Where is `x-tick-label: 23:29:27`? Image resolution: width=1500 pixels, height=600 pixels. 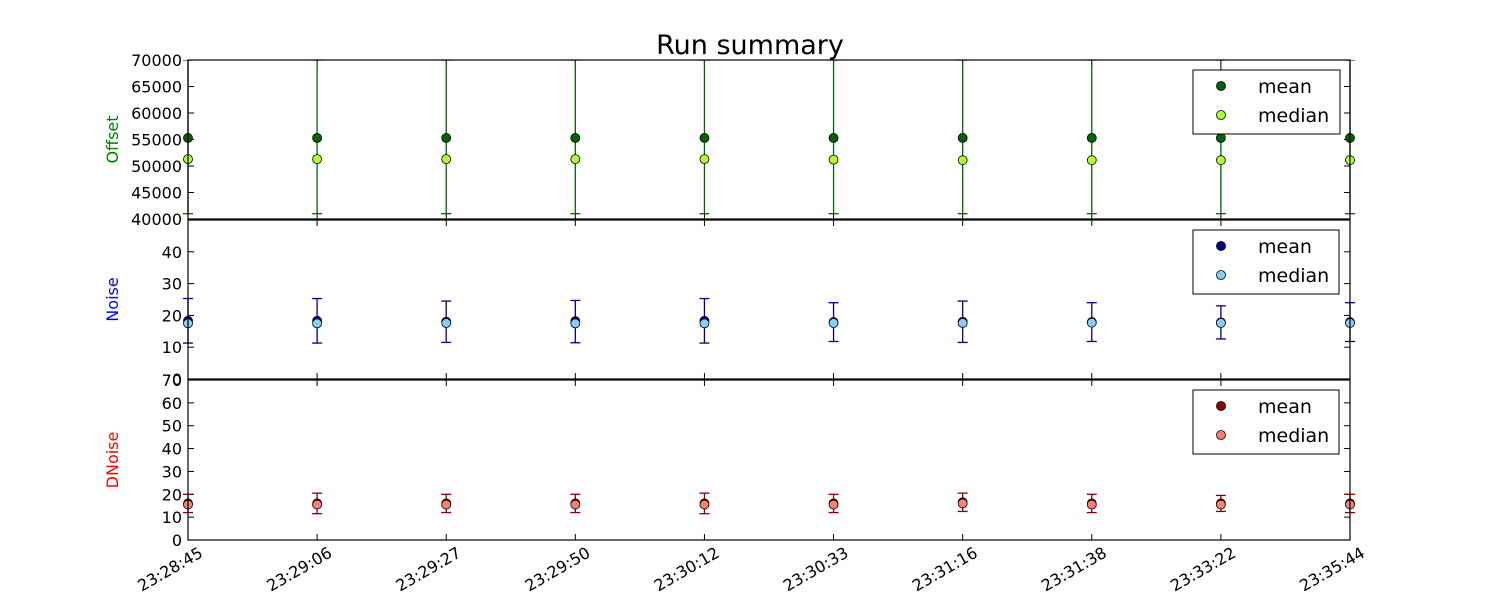
x-tick-label: 23:29:27 is located at coordinates (428, 569).